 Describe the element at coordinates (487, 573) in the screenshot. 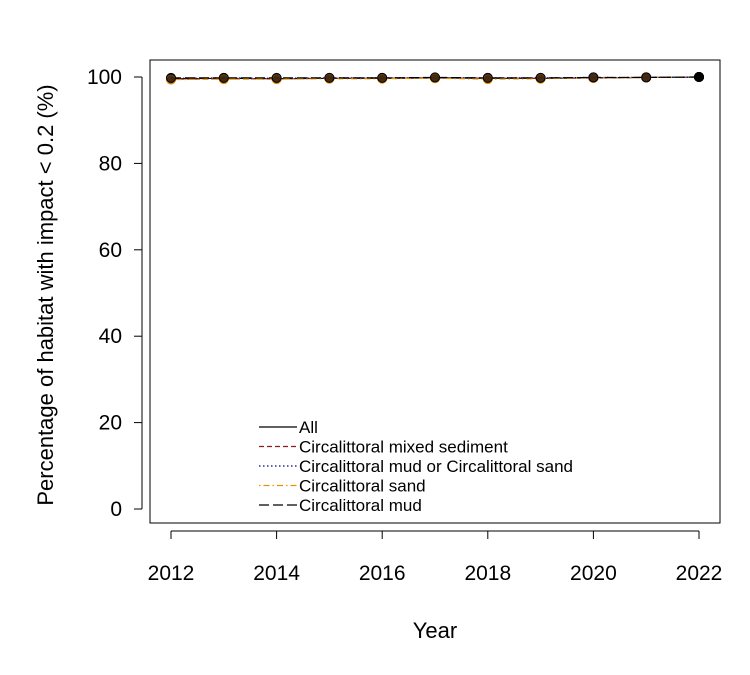

I see `x-tick-label: 2018` at that location.